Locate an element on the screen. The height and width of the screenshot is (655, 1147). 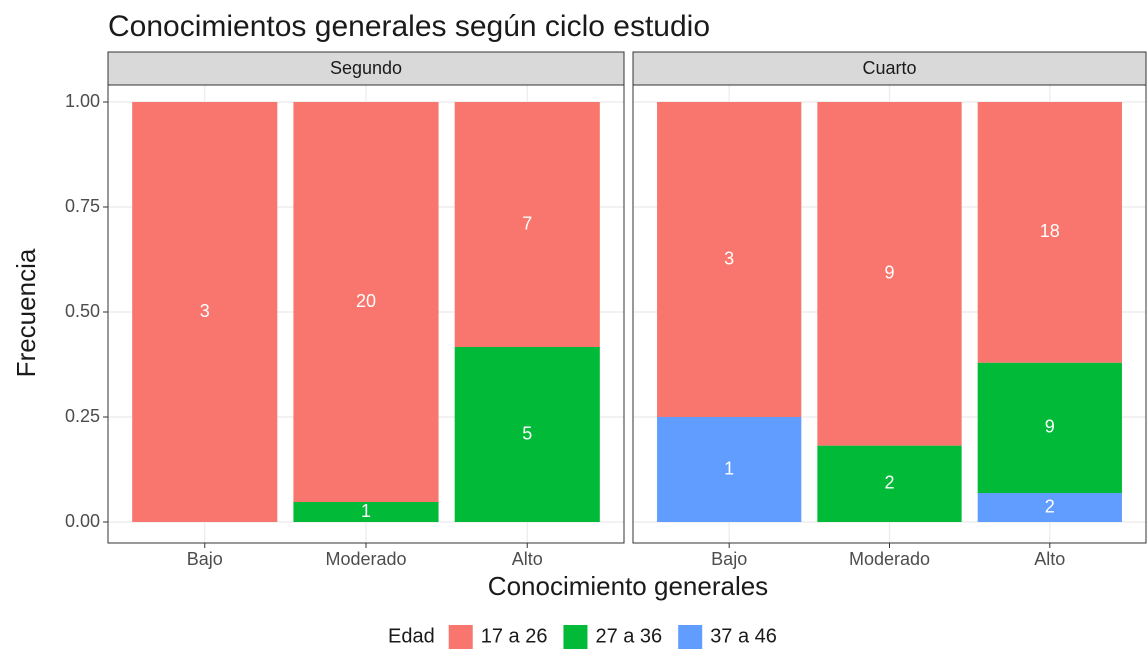
x-axis-label: Conocimiento generales is located at coordinates (628, 586).